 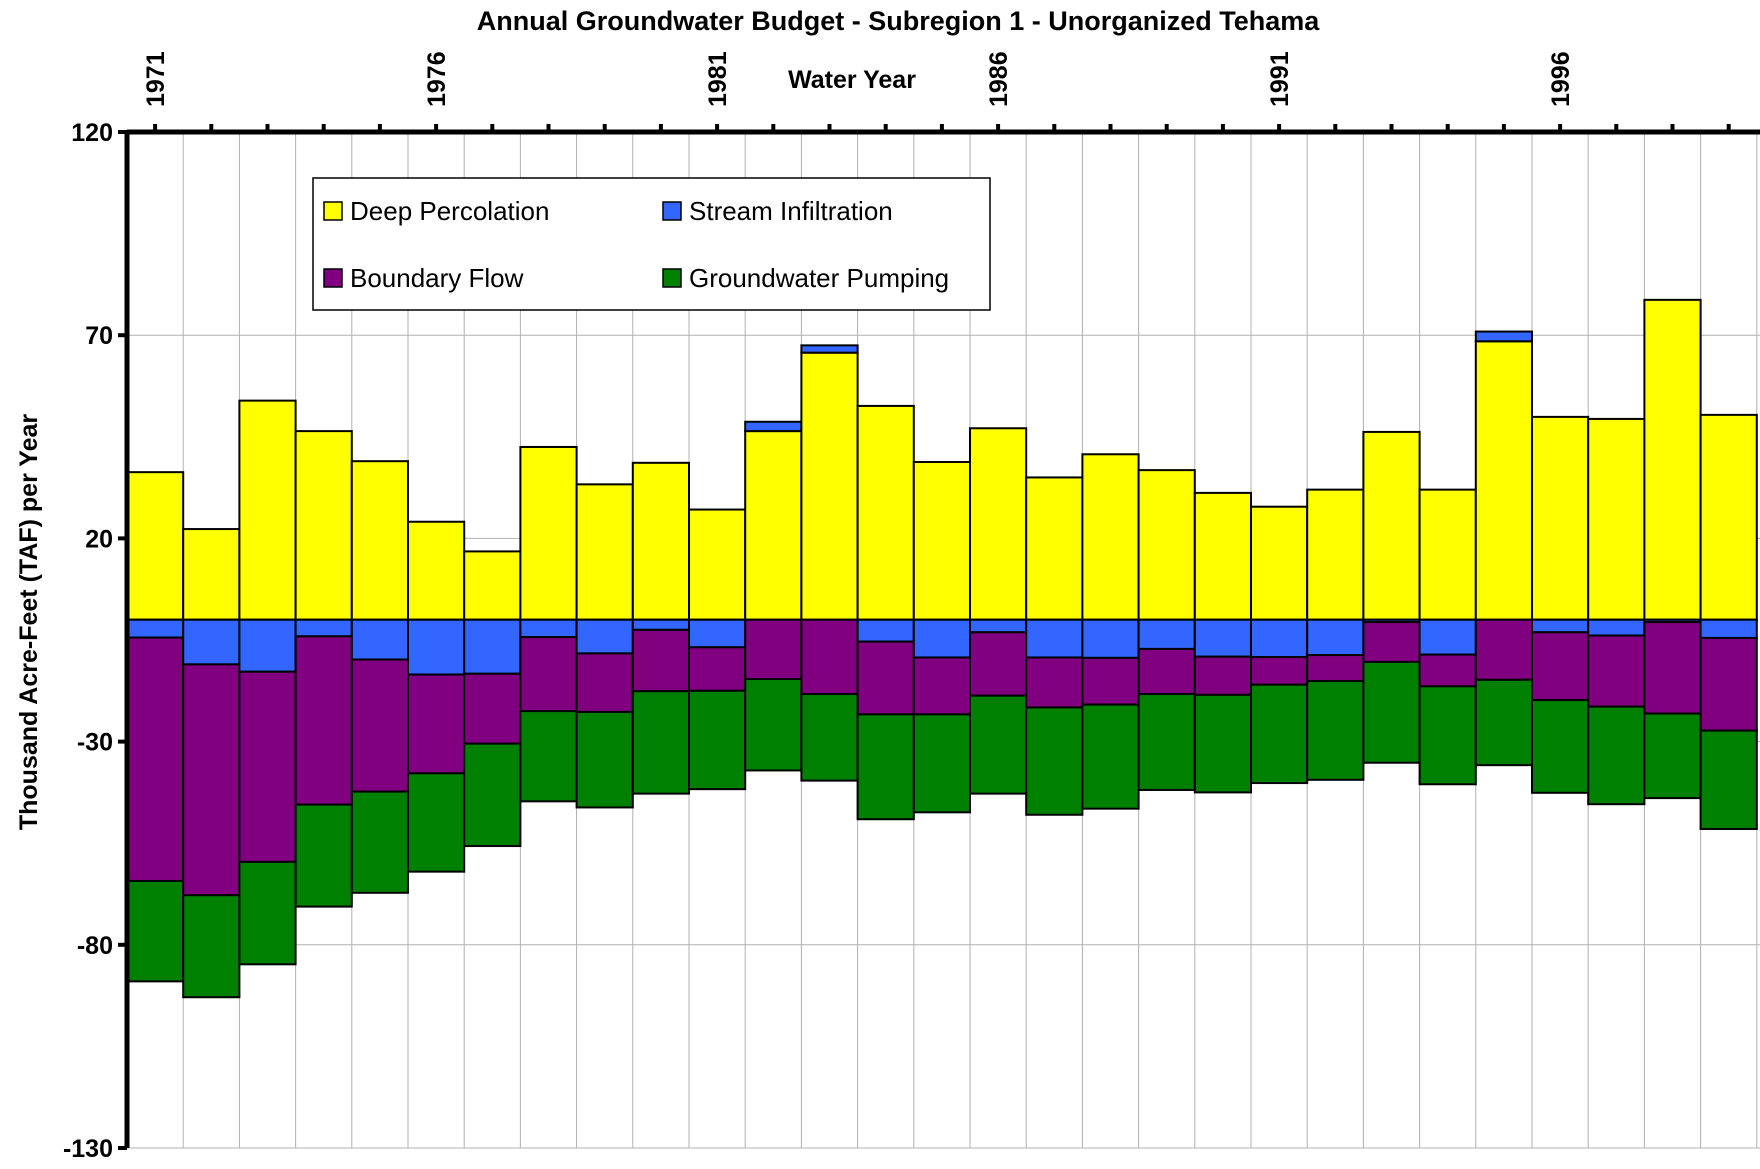 I want to click on legend-label: Groundwater Pumping, so click(x=819, y=278).